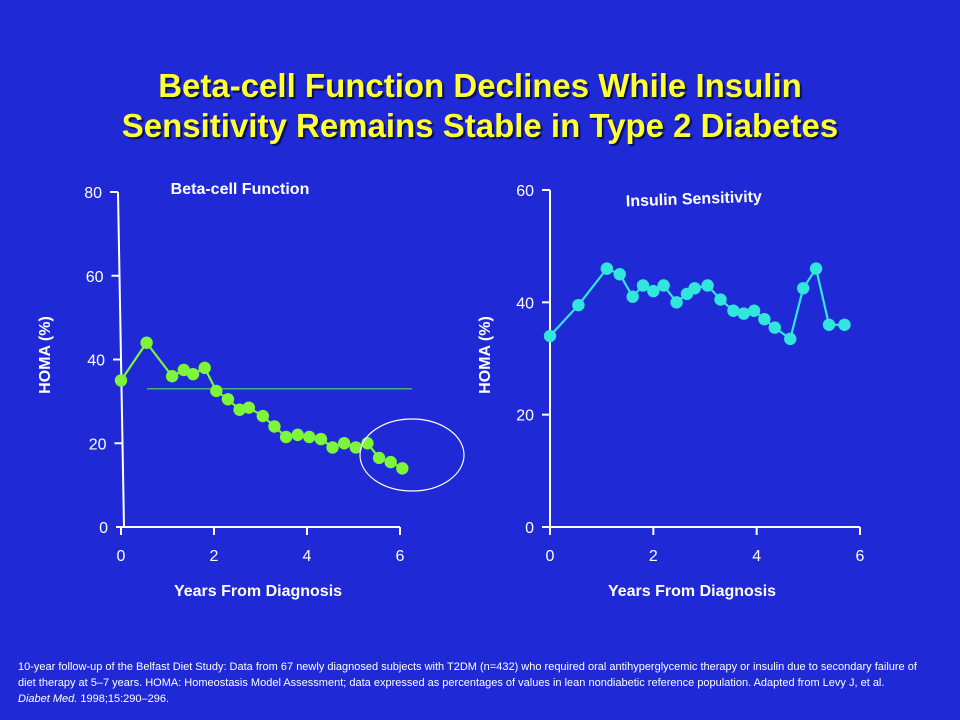  Describe the element at coordinates (93, 193) in the screenshot. I see `y-tick-label: 80` at that location.